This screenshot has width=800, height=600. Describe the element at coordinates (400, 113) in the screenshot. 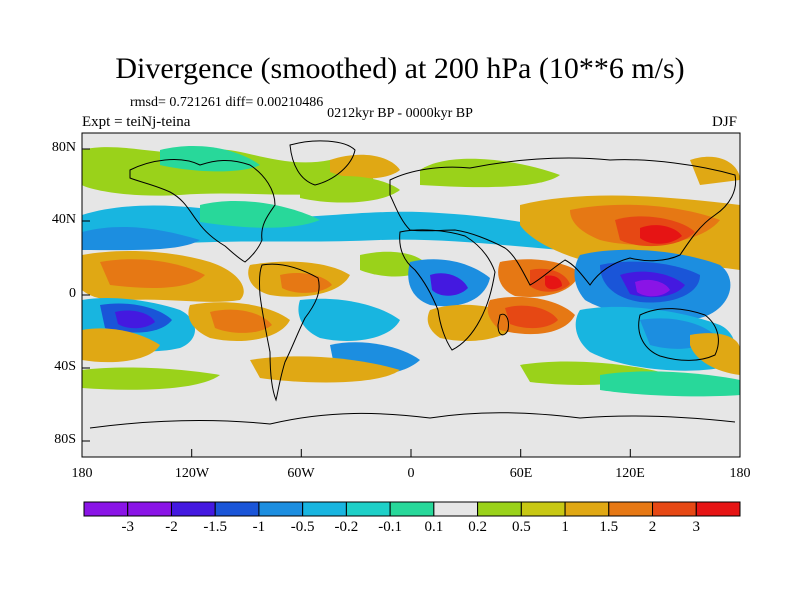

I see `time-period: 0212kyr BP - 0000kyr BP` at that location.